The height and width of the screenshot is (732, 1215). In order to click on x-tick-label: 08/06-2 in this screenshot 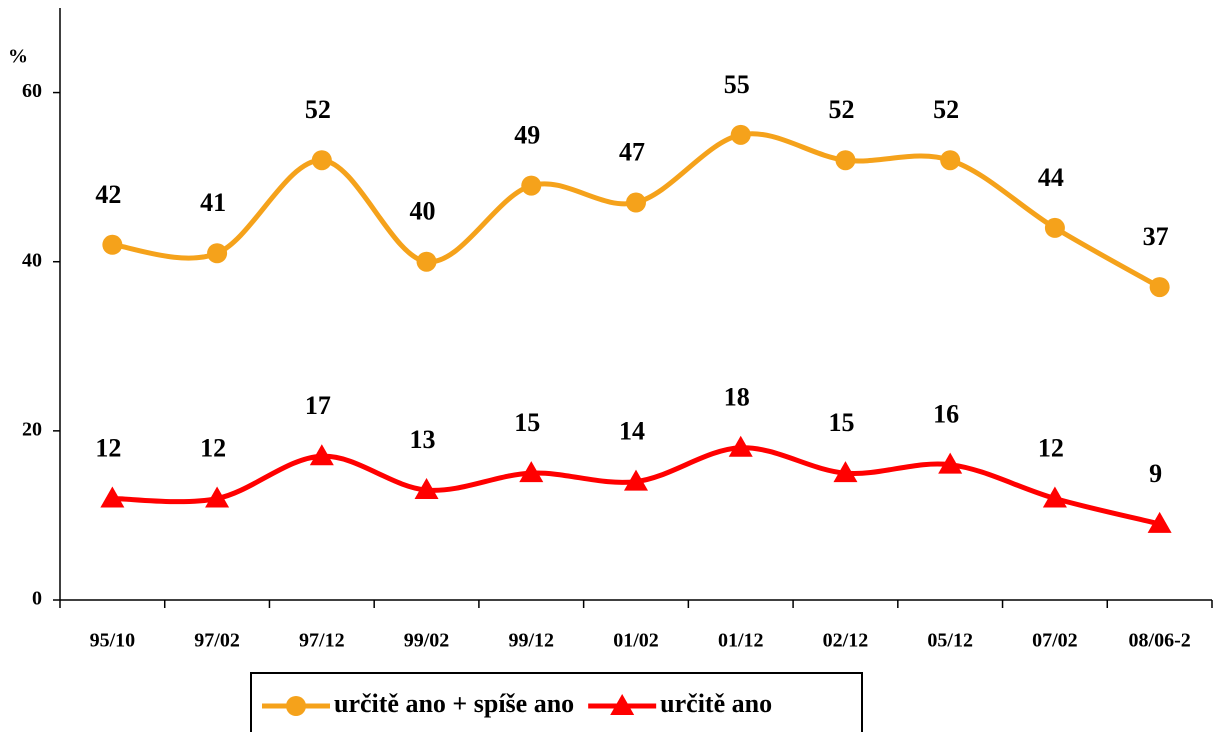, I will do `click(1160, 641)`.